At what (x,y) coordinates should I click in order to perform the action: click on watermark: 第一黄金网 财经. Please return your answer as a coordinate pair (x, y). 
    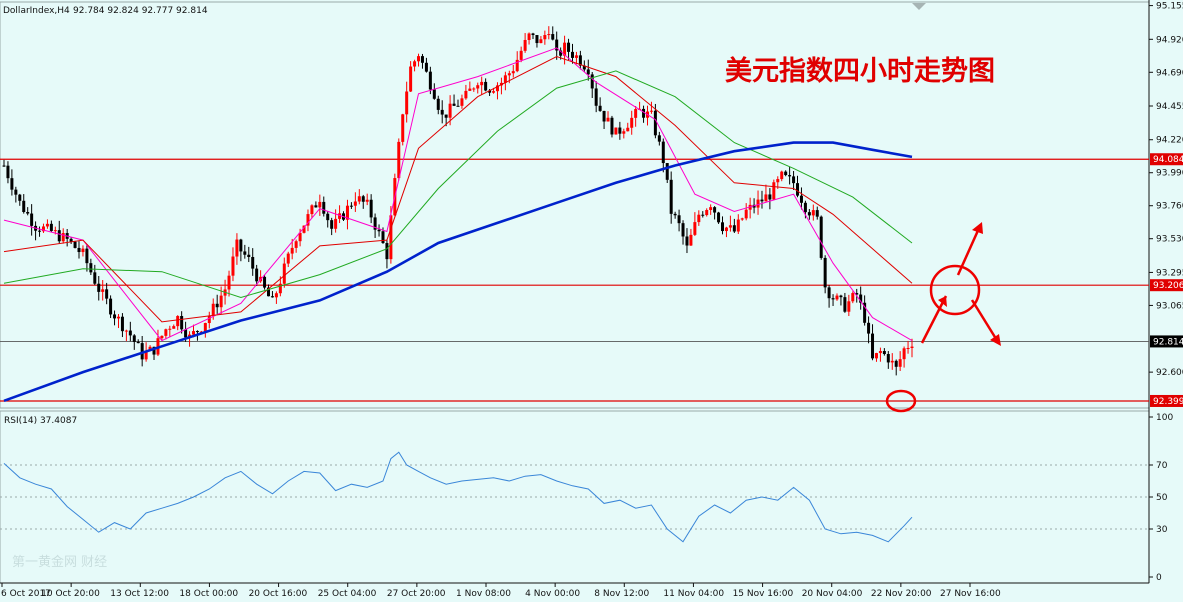
    Looking at the image, I should click on (59, 562).